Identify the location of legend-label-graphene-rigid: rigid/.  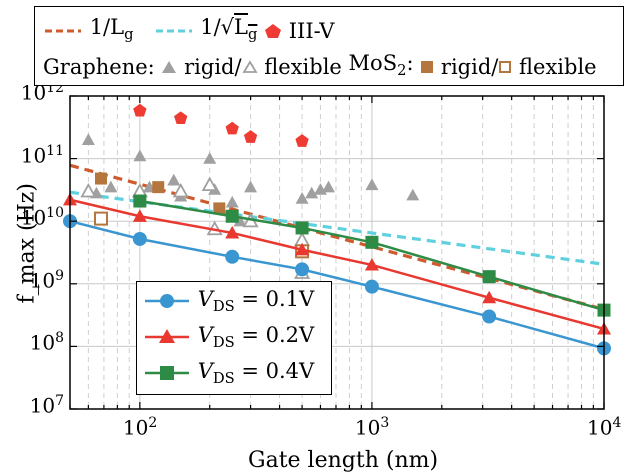
(213, 67).